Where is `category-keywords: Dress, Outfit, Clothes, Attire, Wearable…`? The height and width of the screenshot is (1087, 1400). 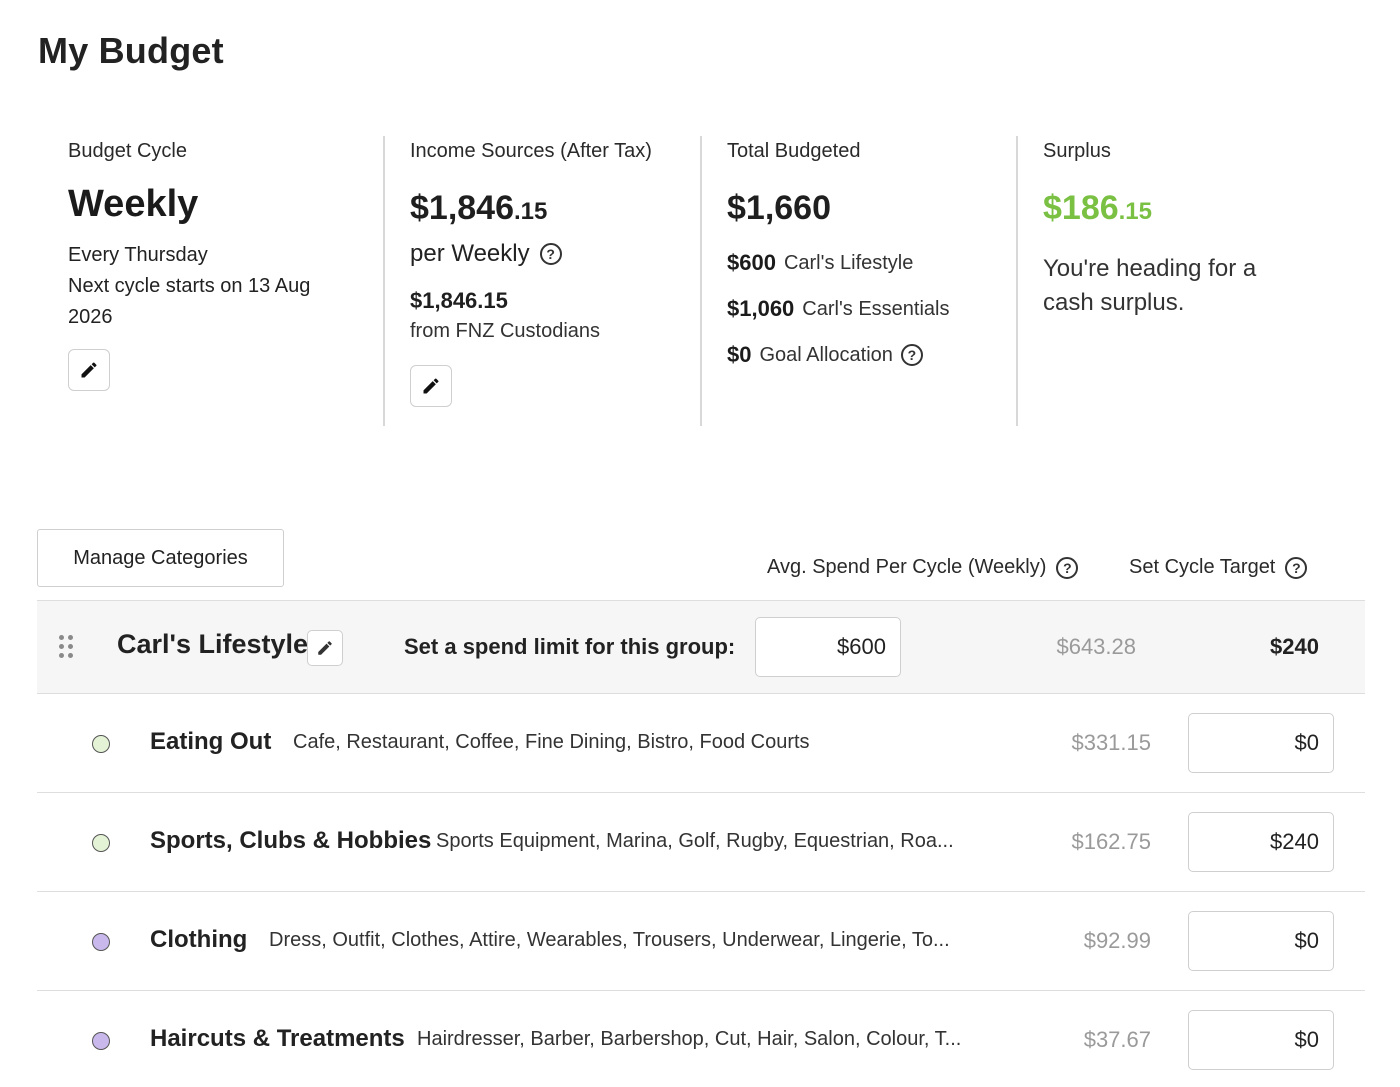 category-keywords: Dress, Outfit, Clothes, Attire, Wearable… is located at coordinates (609, 940).